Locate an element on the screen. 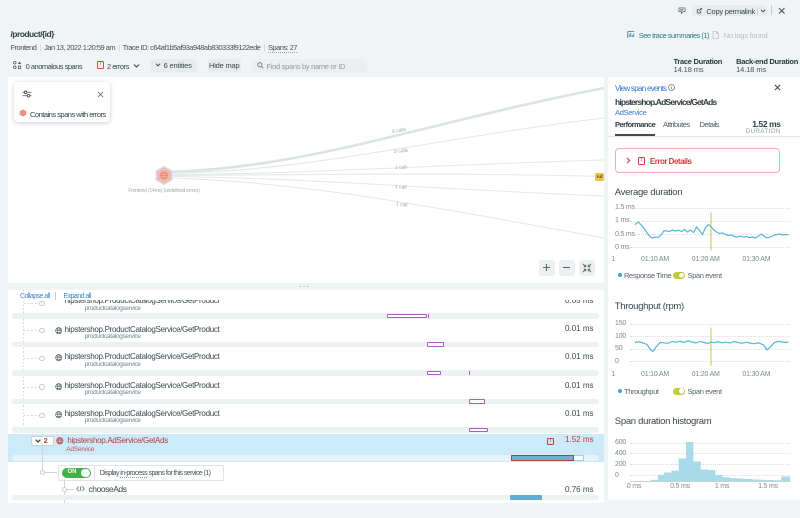 The height and width of the screenshot is (518, 800). svg-text:Frontend (14ms) (undefined err: Frontend (14ms) (undefined errors) is located at coordinates (164, 191).